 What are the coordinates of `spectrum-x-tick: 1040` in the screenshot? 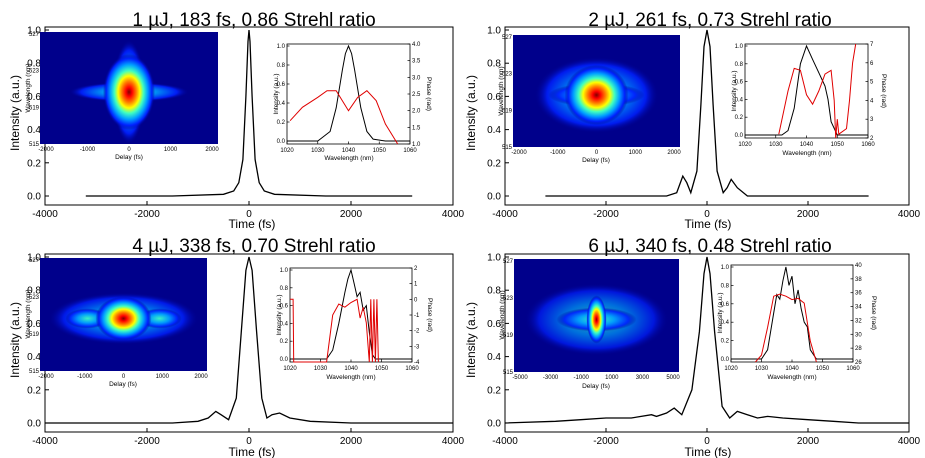 It's located at (807, 145).